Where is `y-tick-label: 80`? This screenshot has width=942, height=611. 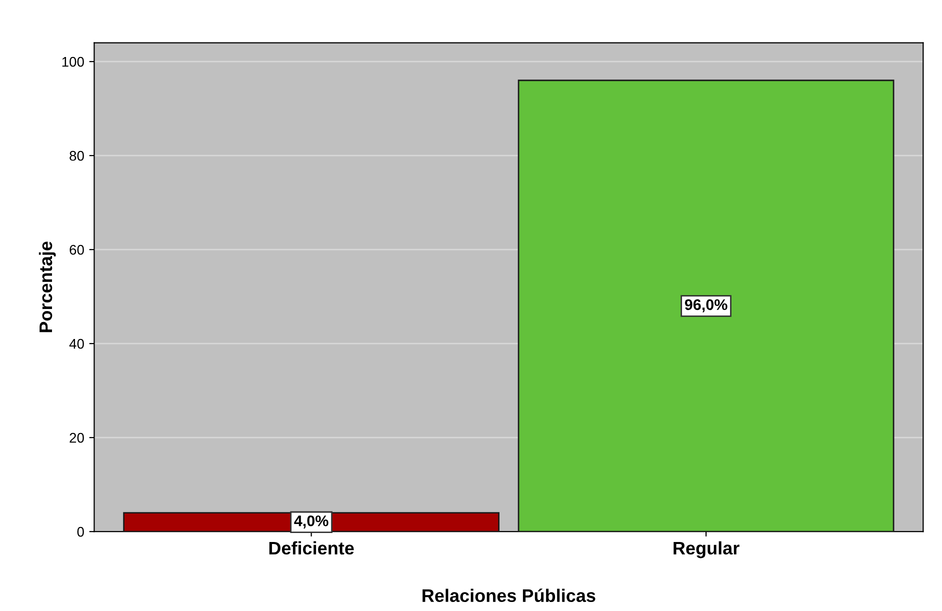
y-tick-label: 80 is located at coordinates (77, 155).